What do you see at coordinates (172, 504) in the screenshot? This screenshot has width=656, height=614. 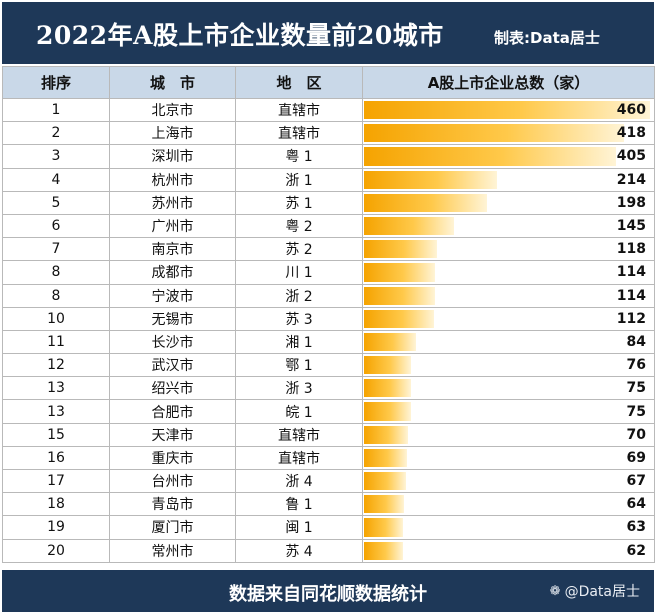 I see `city-cell: 青岛市` at bounding box center [172, 504].